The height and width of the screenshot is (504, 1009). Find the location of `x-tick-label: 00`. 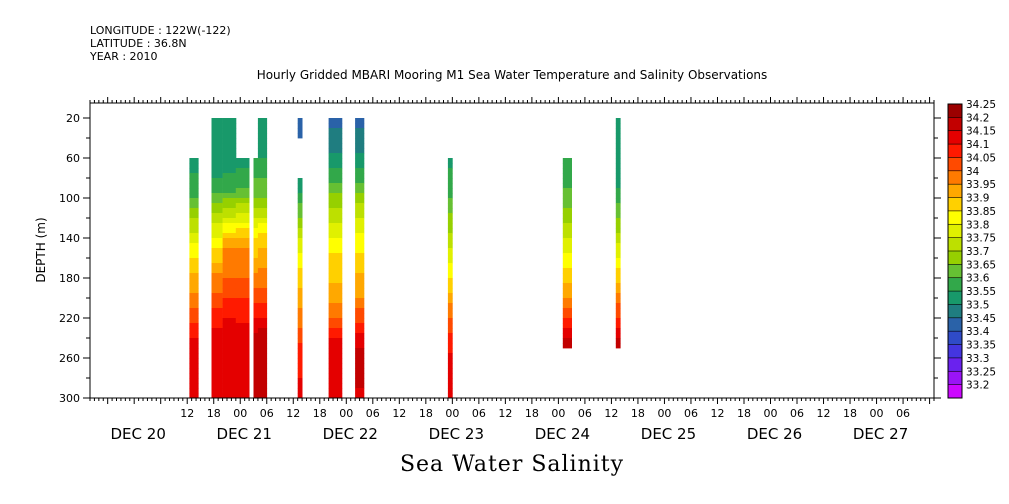

x-tick-label: 00 is located at coordinates (346, 413).